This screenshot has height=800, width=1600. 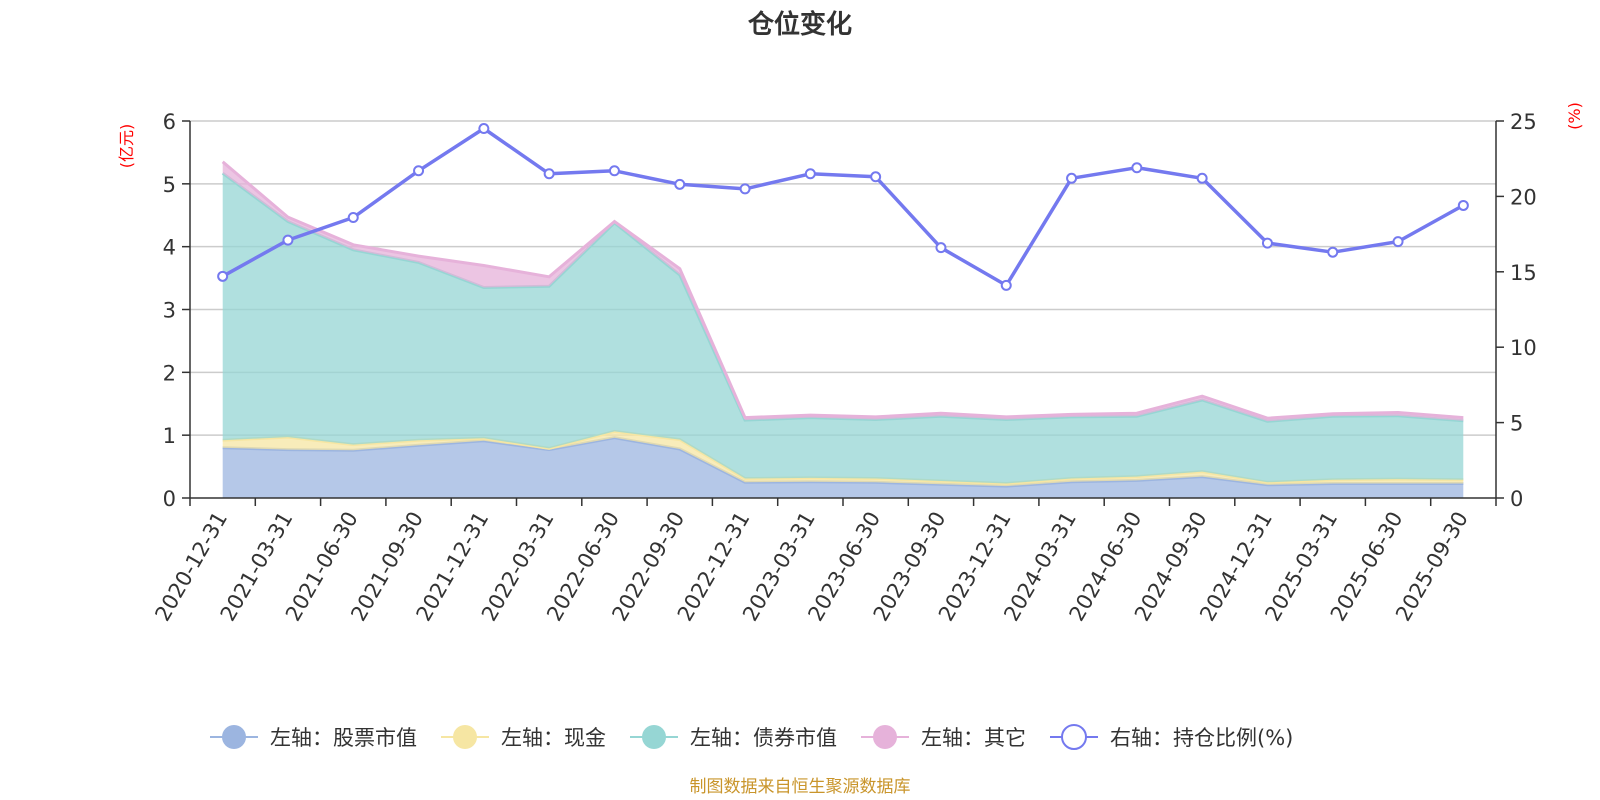 I want to click on chart-title: 仓位变化, so click(x=799, y=24).